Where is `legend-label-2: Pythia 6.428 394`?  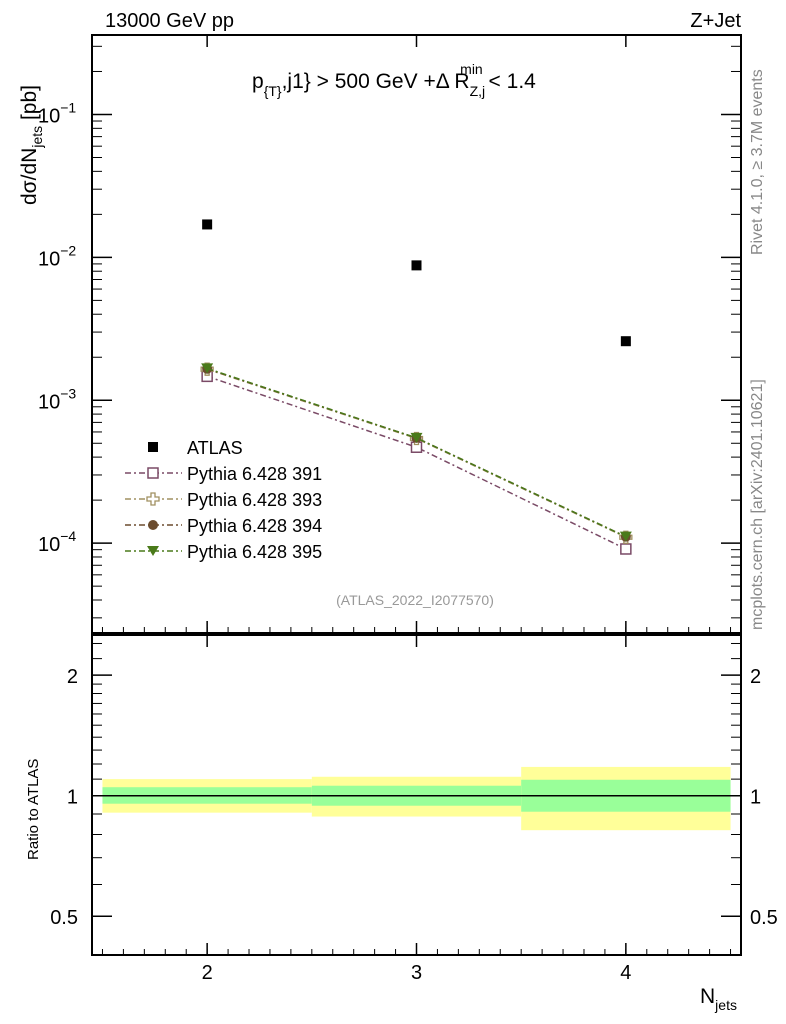
legend-label-2: Pythia 6.428 394 is located at coordinates (254, 526).